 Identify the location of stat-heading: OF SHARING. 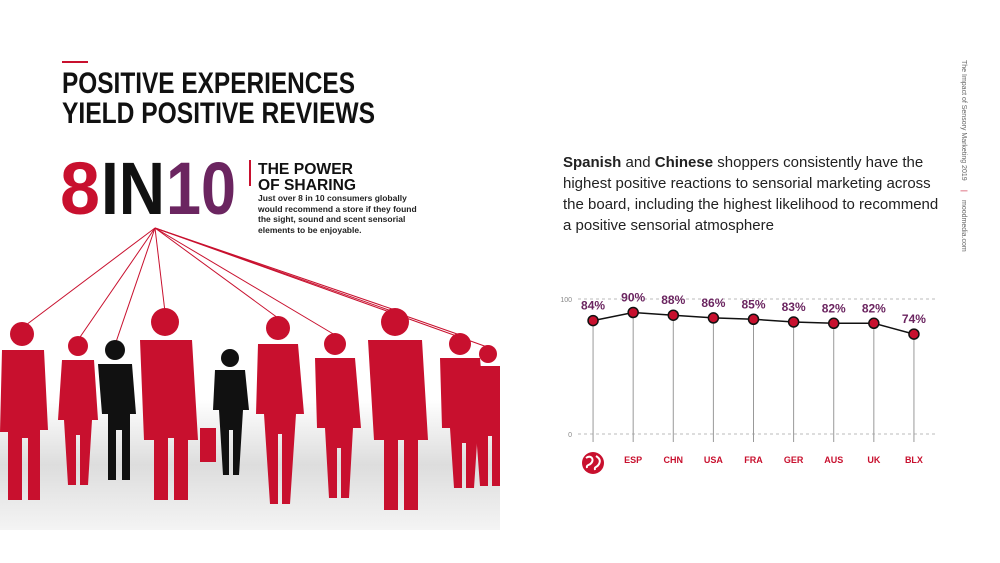
(307, 185).